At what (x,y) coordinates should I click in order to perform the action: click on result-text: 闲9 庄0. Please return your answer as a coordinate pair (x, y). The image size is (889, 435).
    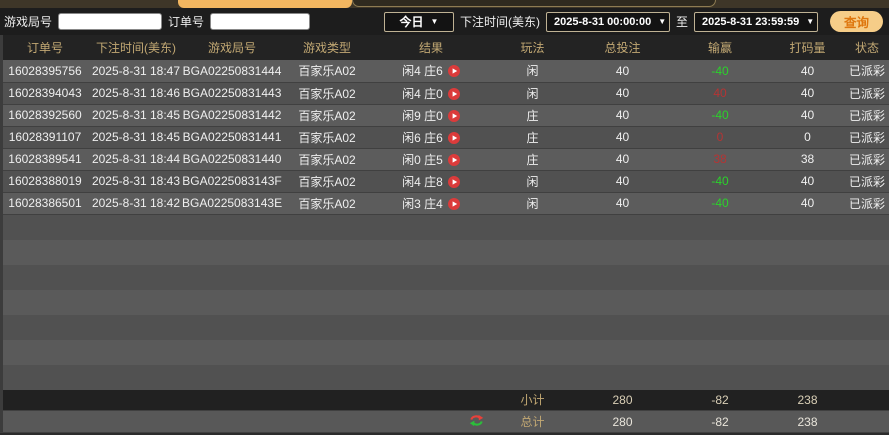
    Looking at the image, I should click on (422, 115).